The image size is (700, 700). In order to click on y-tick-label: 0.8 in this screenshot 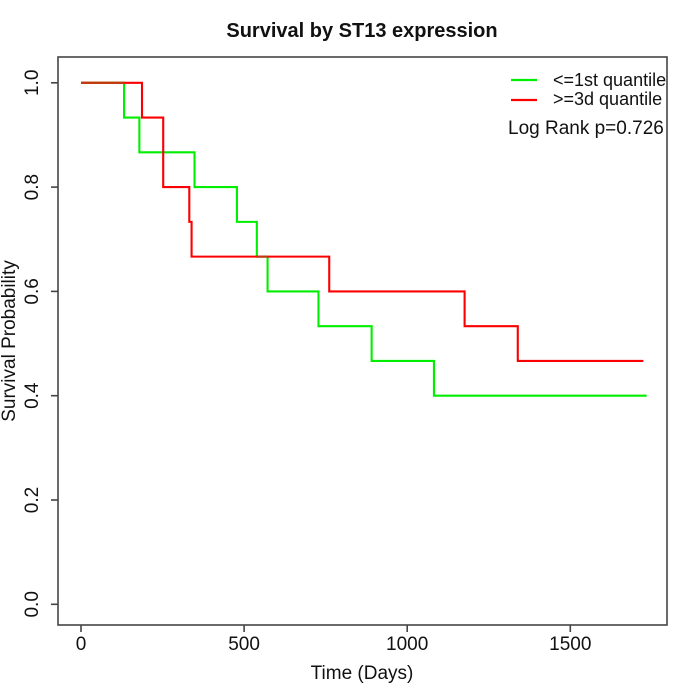, I will do `click(32, 187)`.